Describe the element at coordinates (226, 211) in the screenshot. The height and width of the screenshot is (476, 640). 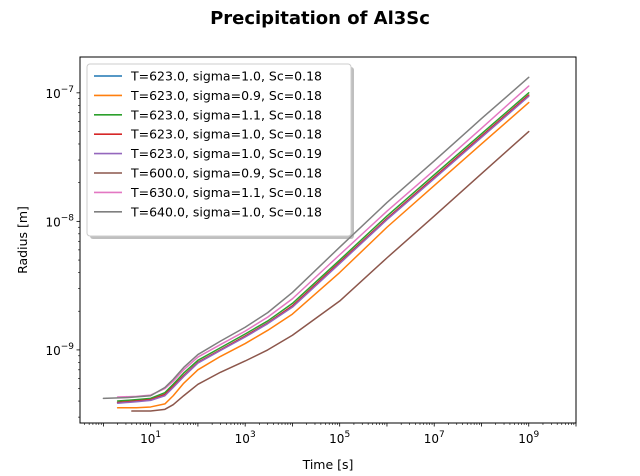
I see `legend-label: T=640.0, sigma=1.0, Sc=0.18` at that location.